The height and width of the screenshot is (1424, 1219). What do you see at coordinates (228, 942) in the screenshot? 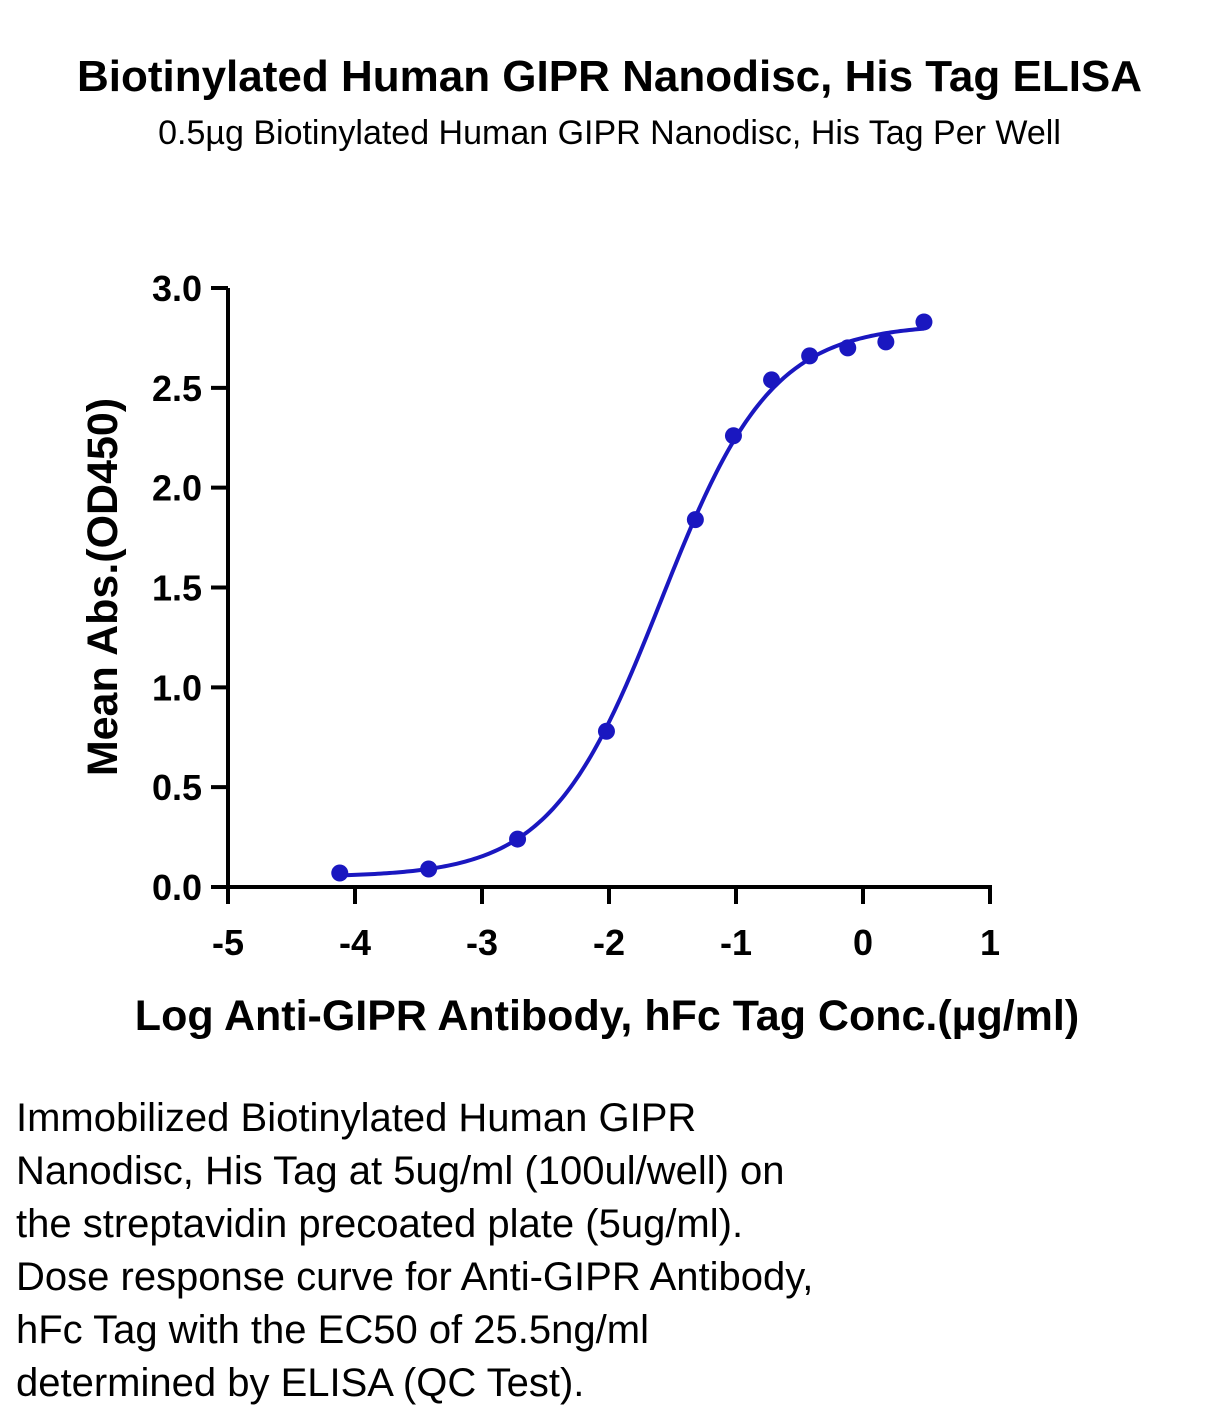
I see `x-tick-label: -5` at bounding box center [228, 942].